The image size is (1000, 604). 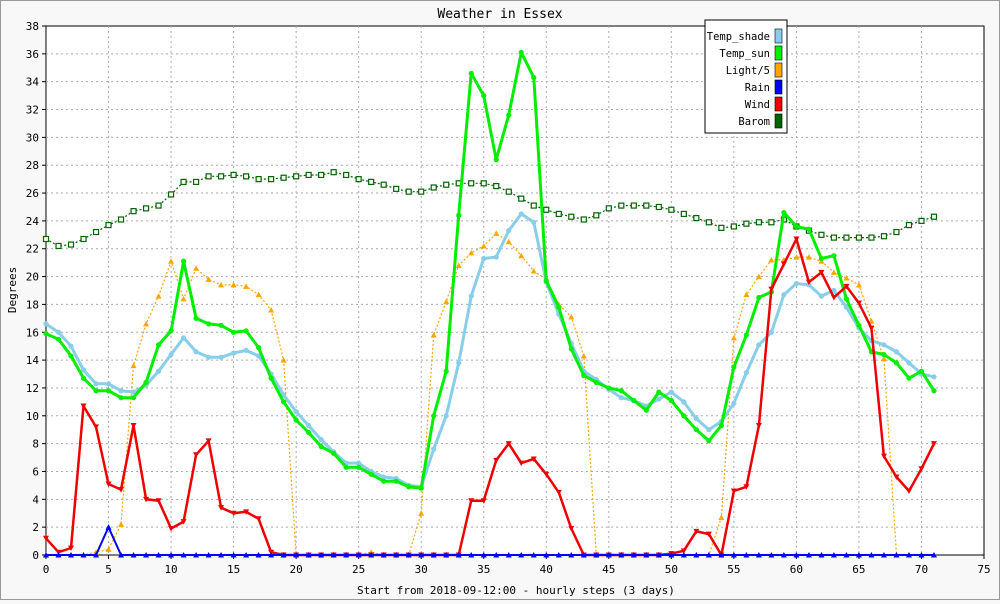 I want to click on y-tick-label: 32, so click(x=32, y=110).